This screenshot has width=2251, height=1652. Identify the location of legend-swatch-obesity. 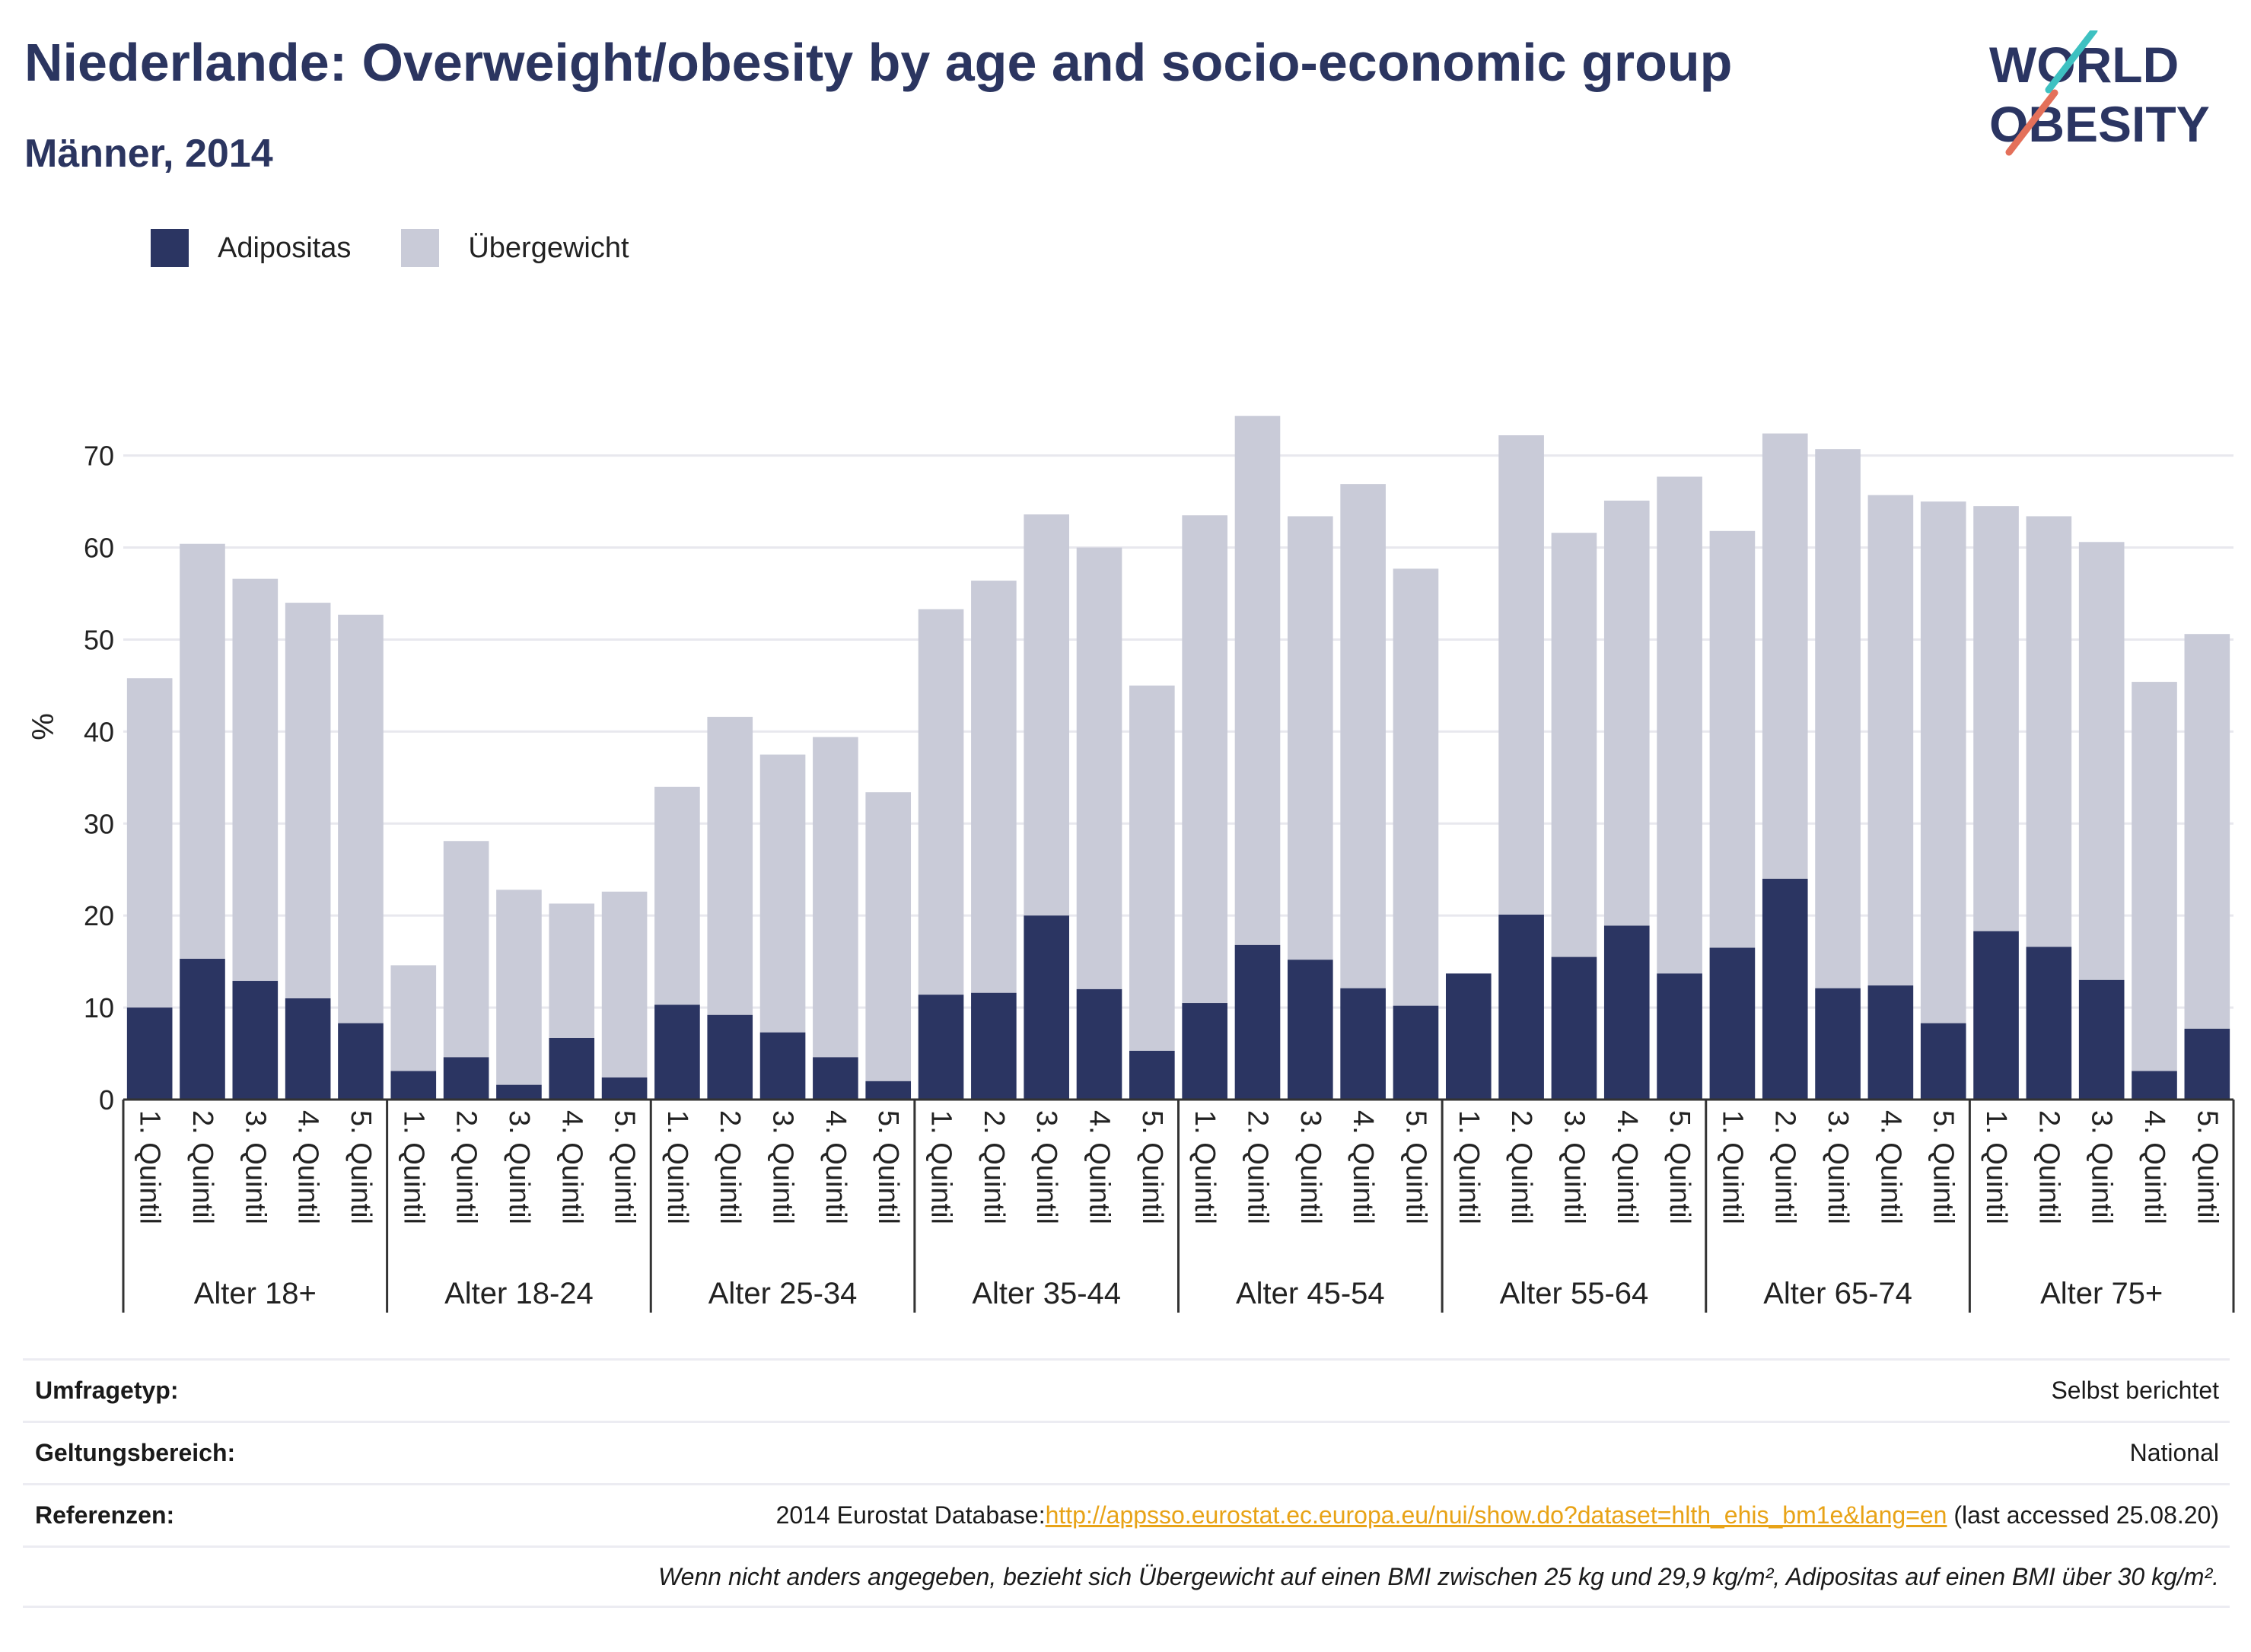
(170, 248).